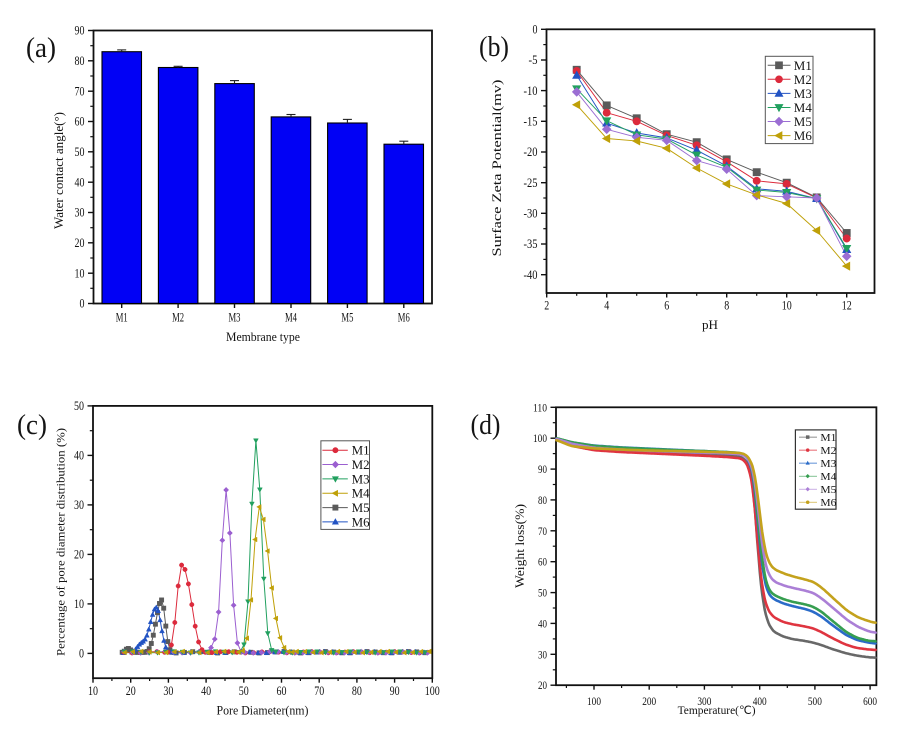 This screenshot has height=736, width=900. What do you see at coordinates (726, 306) in the screenshot?
I see `svg-text: 8` at bounding box center [726, 306].